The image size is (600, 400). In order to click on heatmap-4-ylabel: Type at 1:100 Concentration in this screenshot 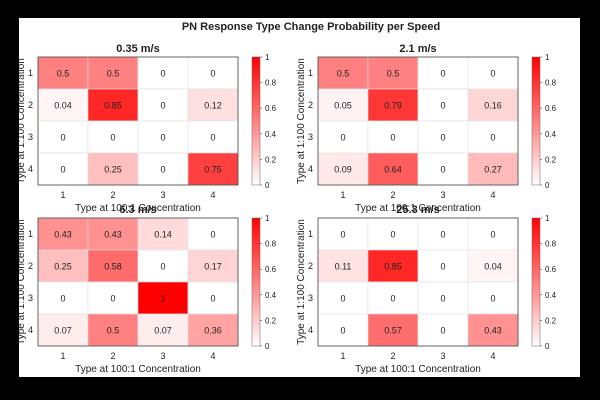, I will do `click(301, 282)`.